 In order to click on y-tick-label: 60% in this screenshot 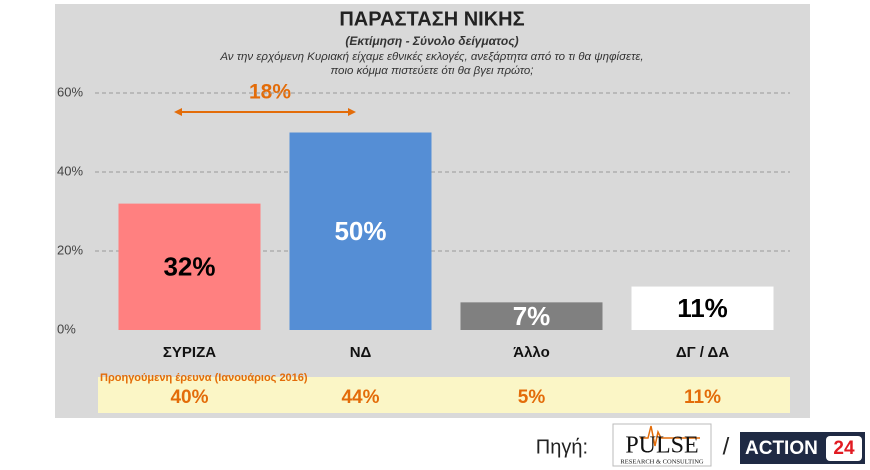, I will do `click(70, 91)`.